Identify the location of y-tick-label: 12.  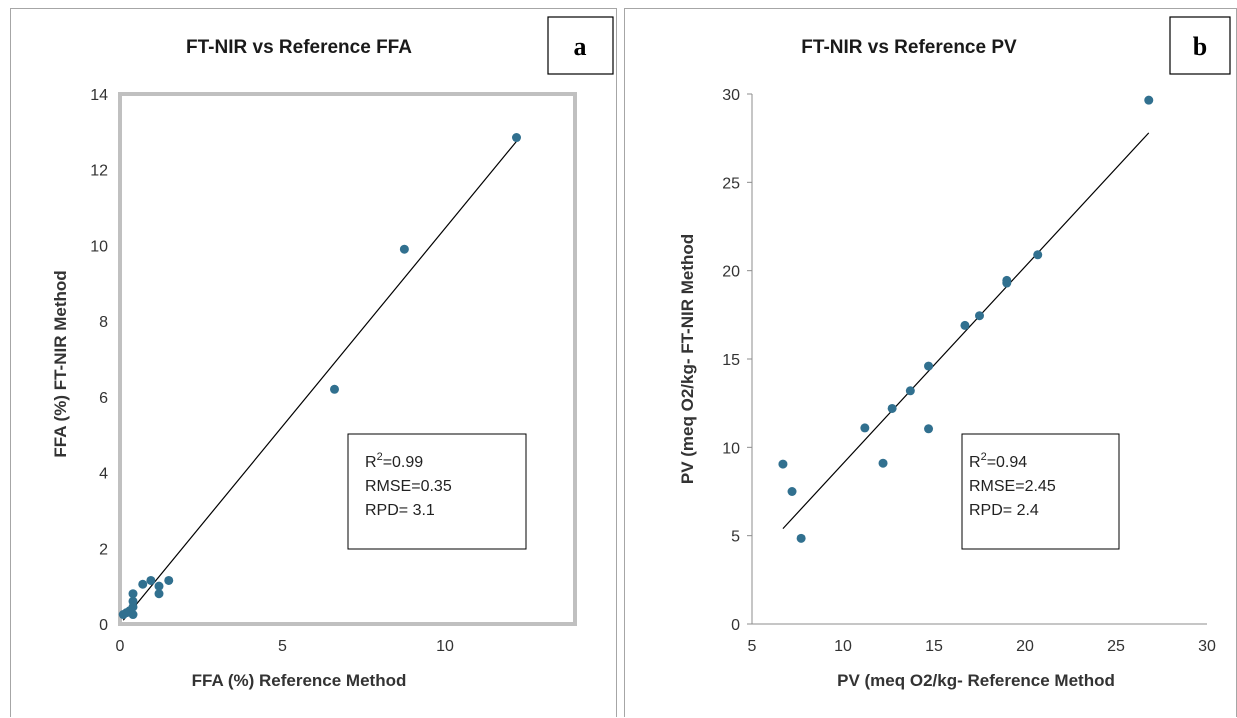
(99, 171).